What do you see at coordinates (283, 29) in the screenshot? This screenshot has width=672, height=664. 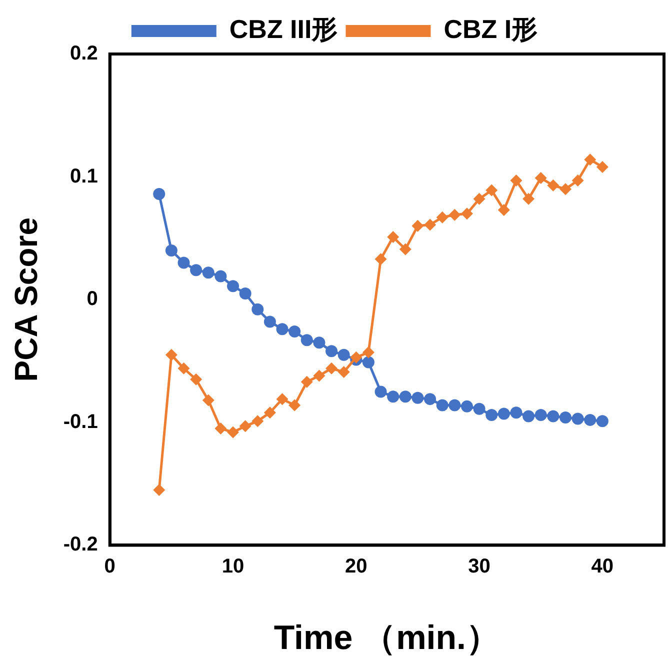 I see `legend-label: CBZ III形` at bounding box center [283, 29].